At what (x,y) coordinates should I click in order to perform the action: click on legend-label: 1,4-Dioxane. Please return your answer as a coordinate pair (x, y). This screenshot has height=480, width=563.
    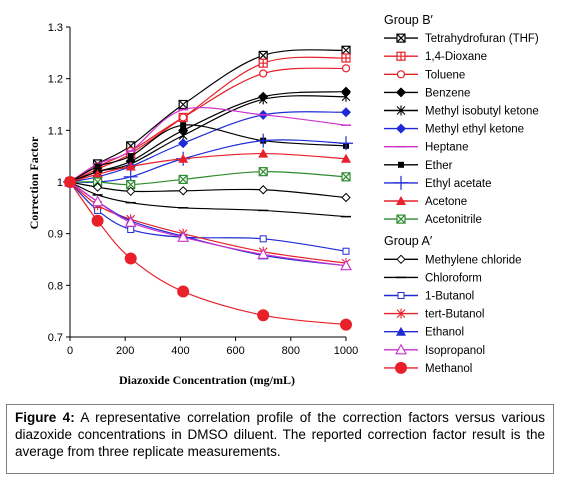
    Looking at the image, I should click on (456, 57).